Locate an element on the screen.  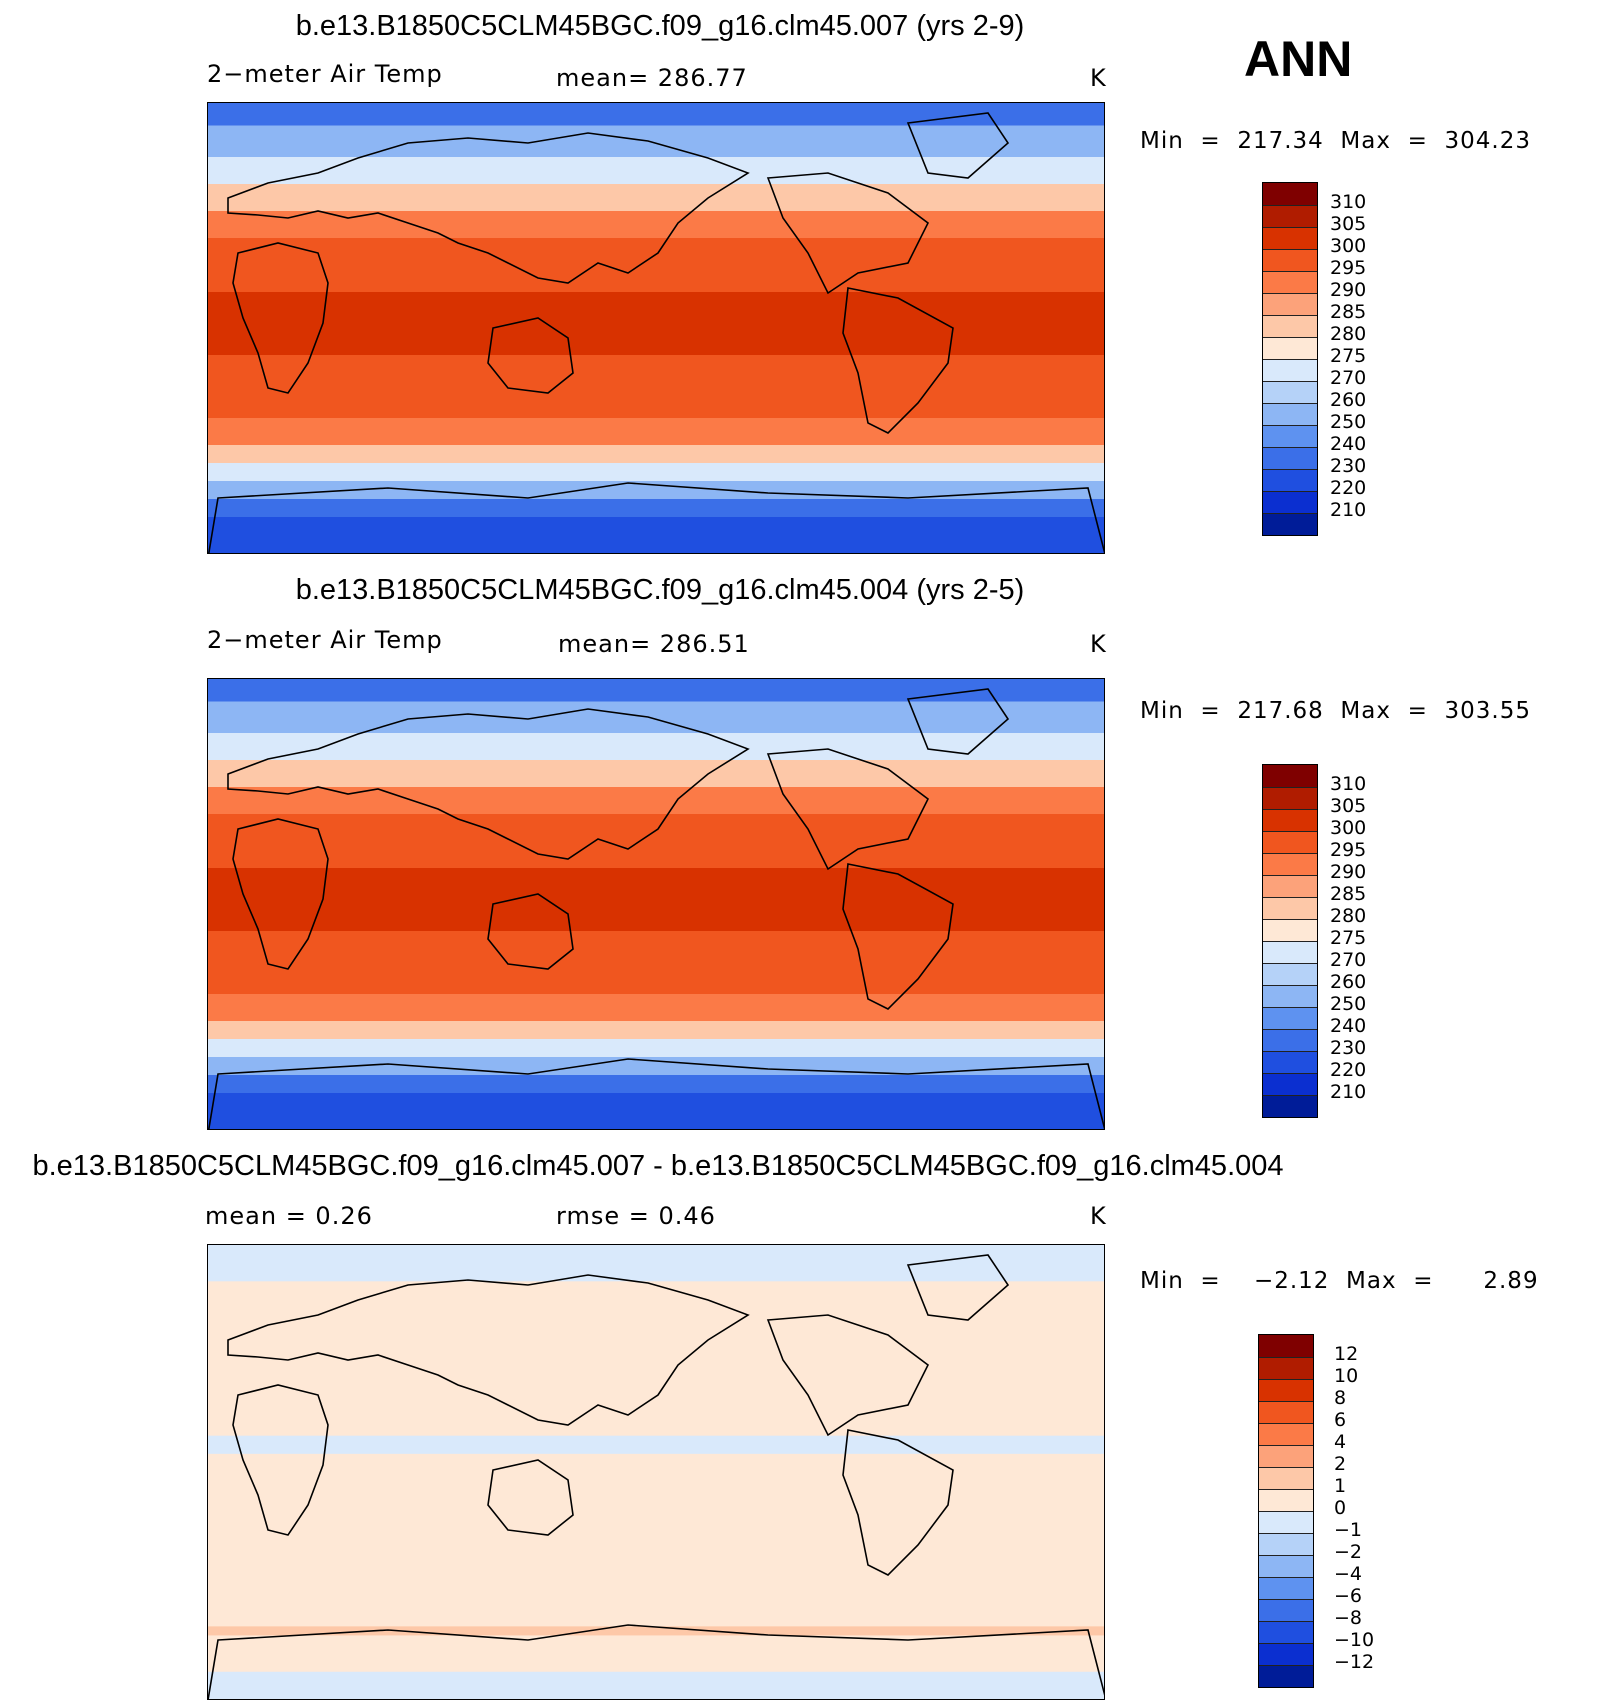
min-max-label: Min = 217.68 Max = 303.55 is located at coordinates (1335, 711).